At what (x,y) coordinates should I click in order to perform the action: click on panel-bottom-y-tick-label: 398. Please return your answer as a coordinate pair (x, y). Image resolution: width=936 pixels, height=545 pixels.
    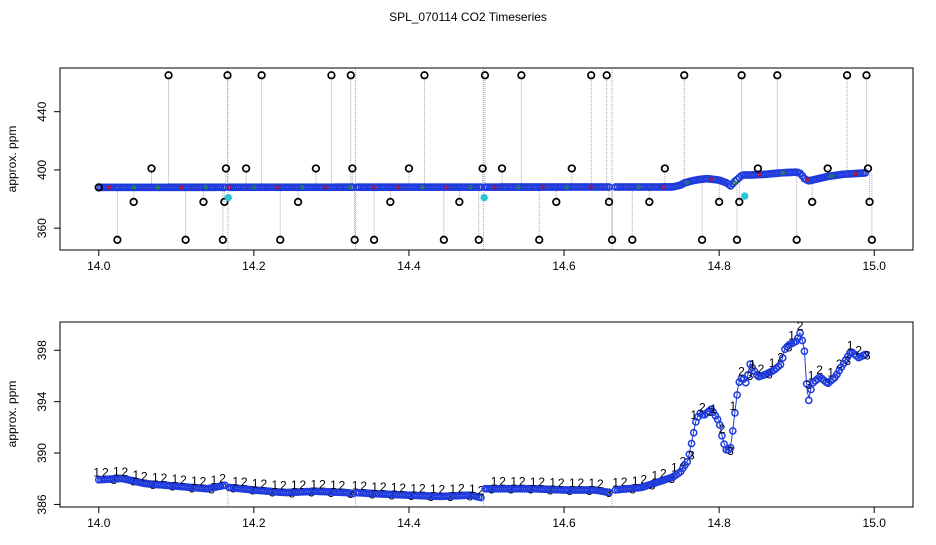
    Looking at the image, I should click on (42, 350).